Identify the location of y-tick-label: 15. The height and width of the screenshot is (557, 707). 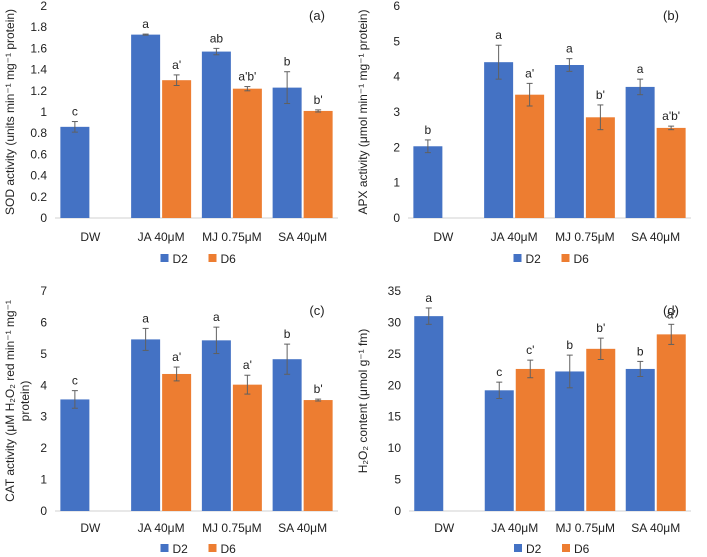
(395, 417).